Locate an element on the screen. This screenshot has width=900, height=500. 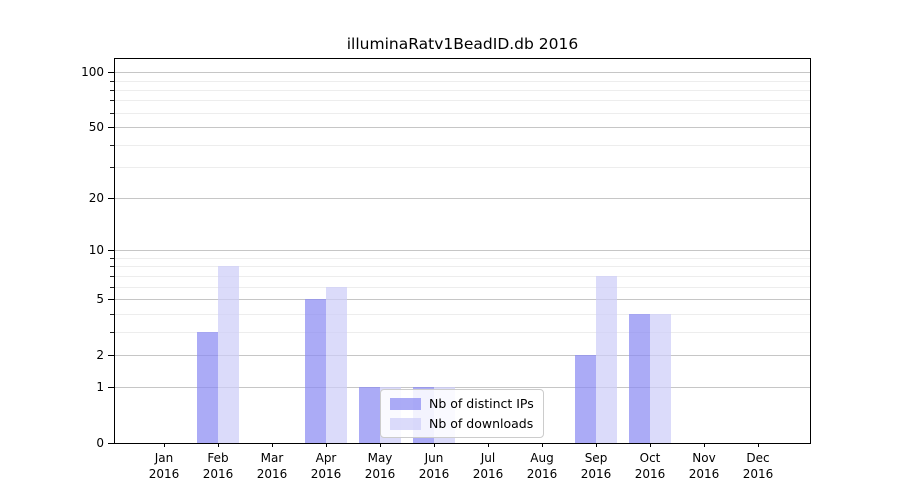
legend-item-distinct-ips: Nb of distinct IPs is located at coordinates (462, 403).